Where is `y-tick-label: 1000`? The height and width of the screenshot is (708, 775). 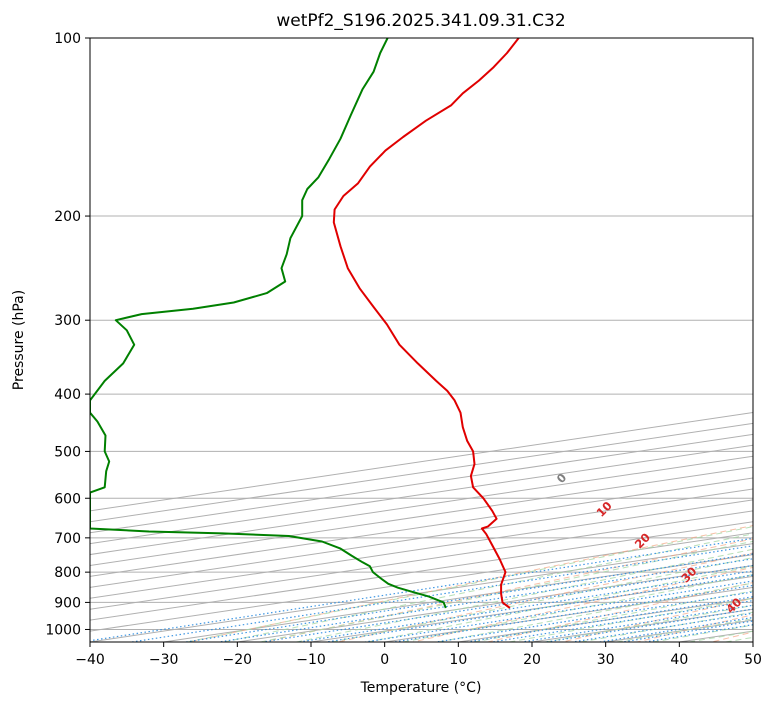 y-tick-label: 1000 is located at coordinates (63, 630).